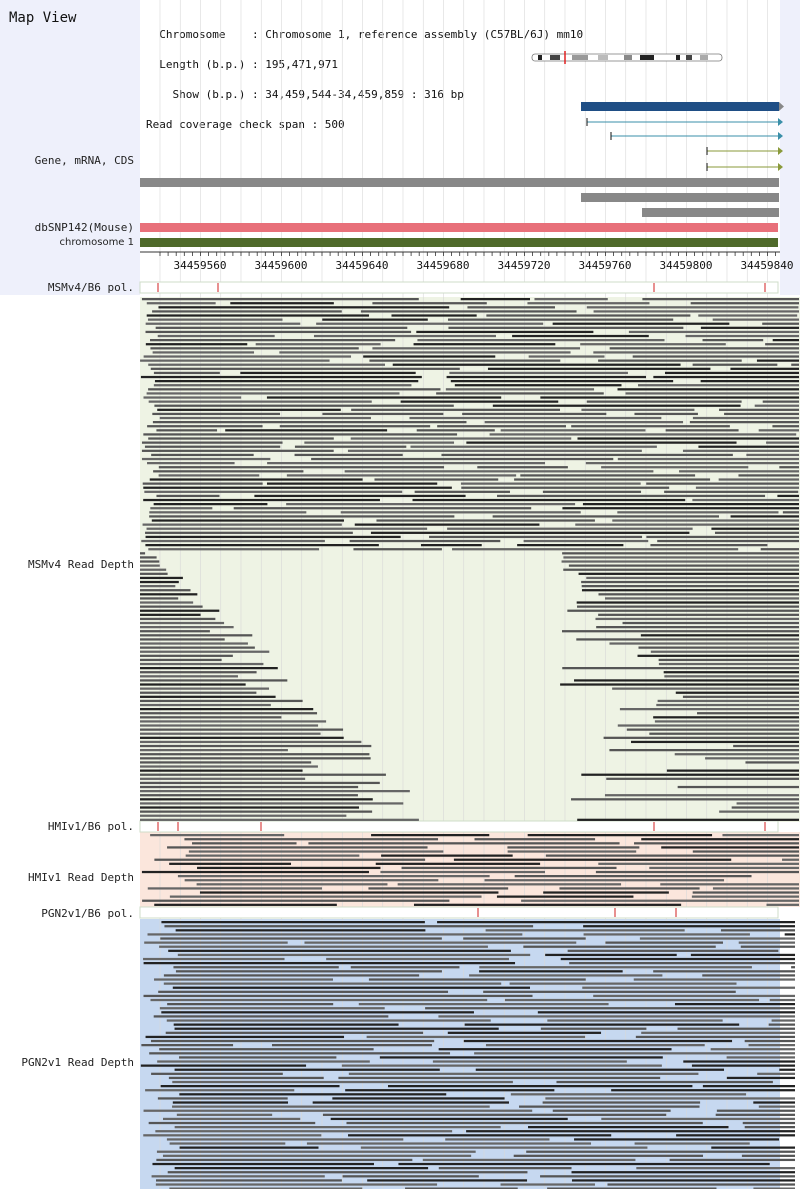  What do you see at coordinates (689, 57) in the screenshot?
I see `ideogram-band` at bounding box center [689, 57].